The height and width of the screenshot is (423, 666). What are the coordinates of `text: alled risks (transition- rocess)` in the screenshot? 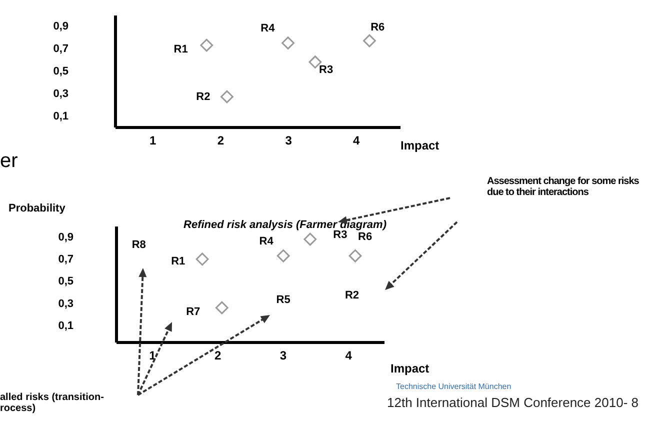 It's located at (52, 403).